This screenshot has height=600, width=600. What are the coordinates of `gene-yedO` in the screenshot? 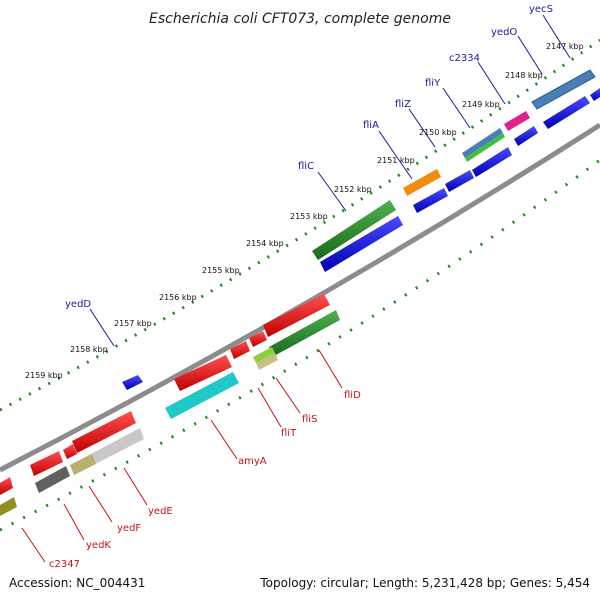 It's located at (563, 89).